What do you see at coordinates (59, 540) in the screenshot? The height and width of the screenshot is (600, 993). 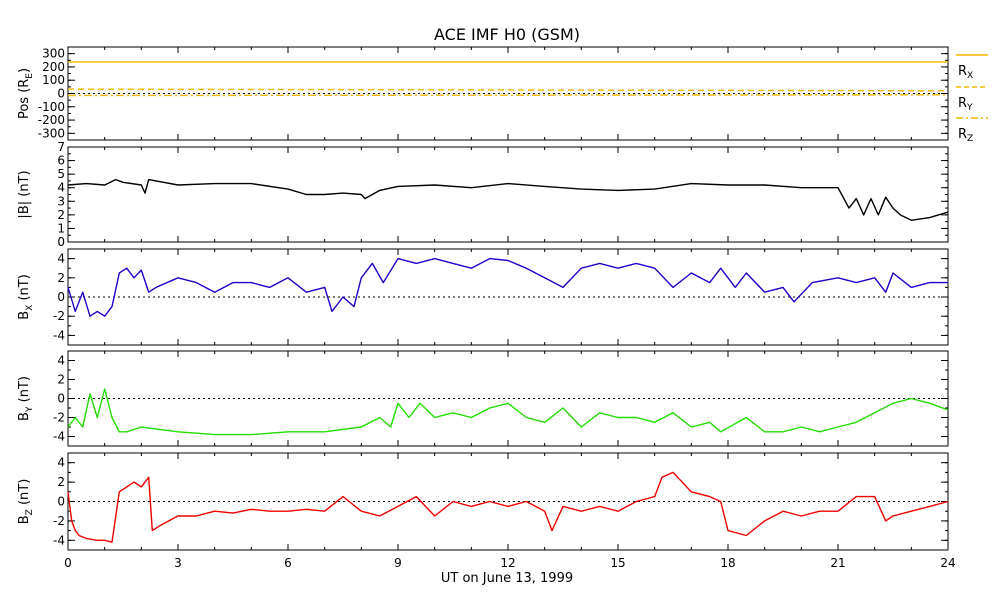 I see `y-tick-label-bz: -4` at bounding box center [59, 540].